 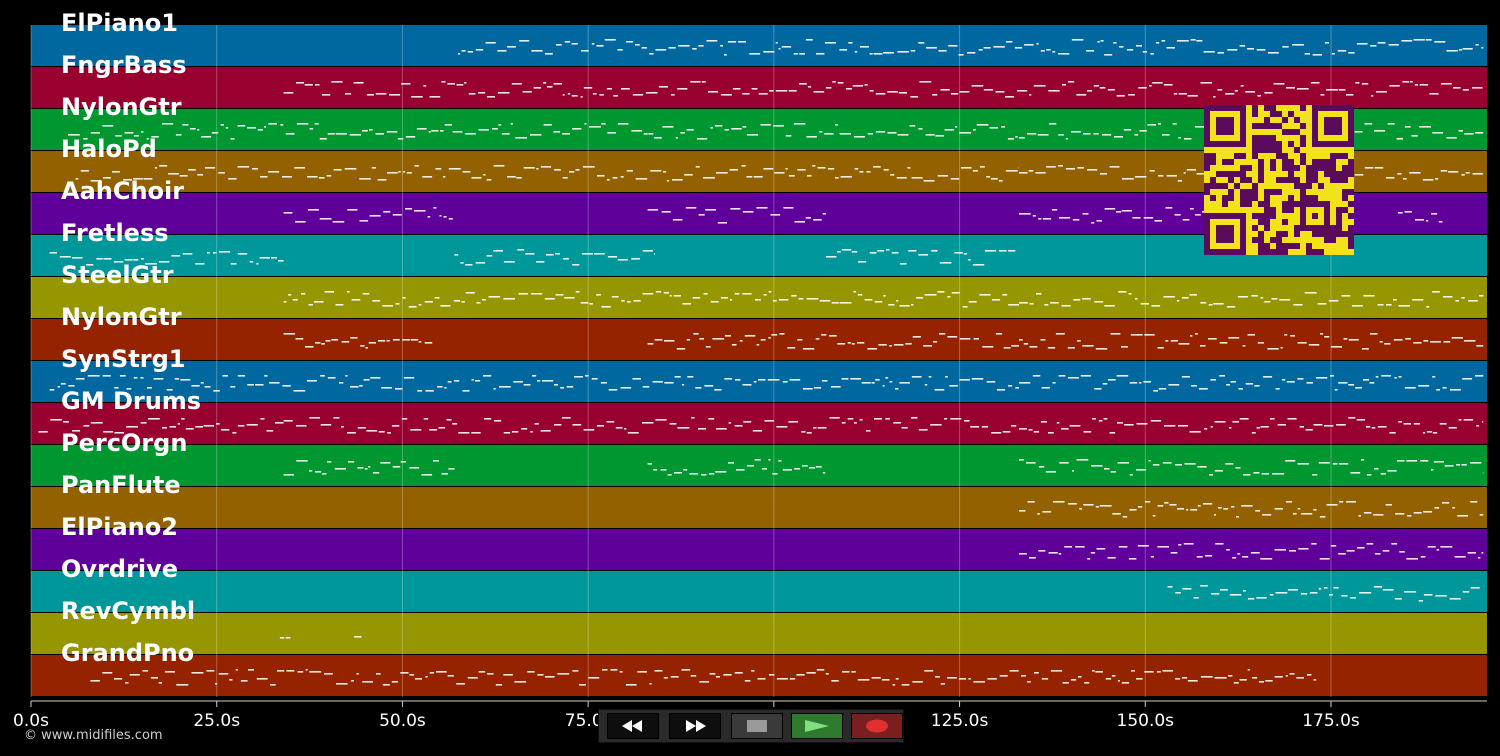 I want to click on qr-code, so click(x=1279, y=180).